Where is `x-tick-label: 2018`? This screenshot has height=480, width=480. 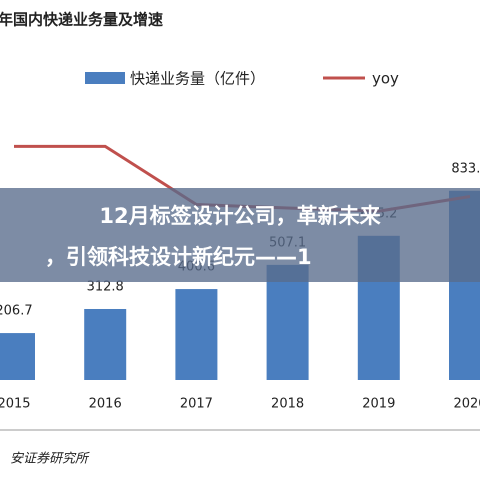
x-tick-label: 2018 is located at coordinates (287, 404).